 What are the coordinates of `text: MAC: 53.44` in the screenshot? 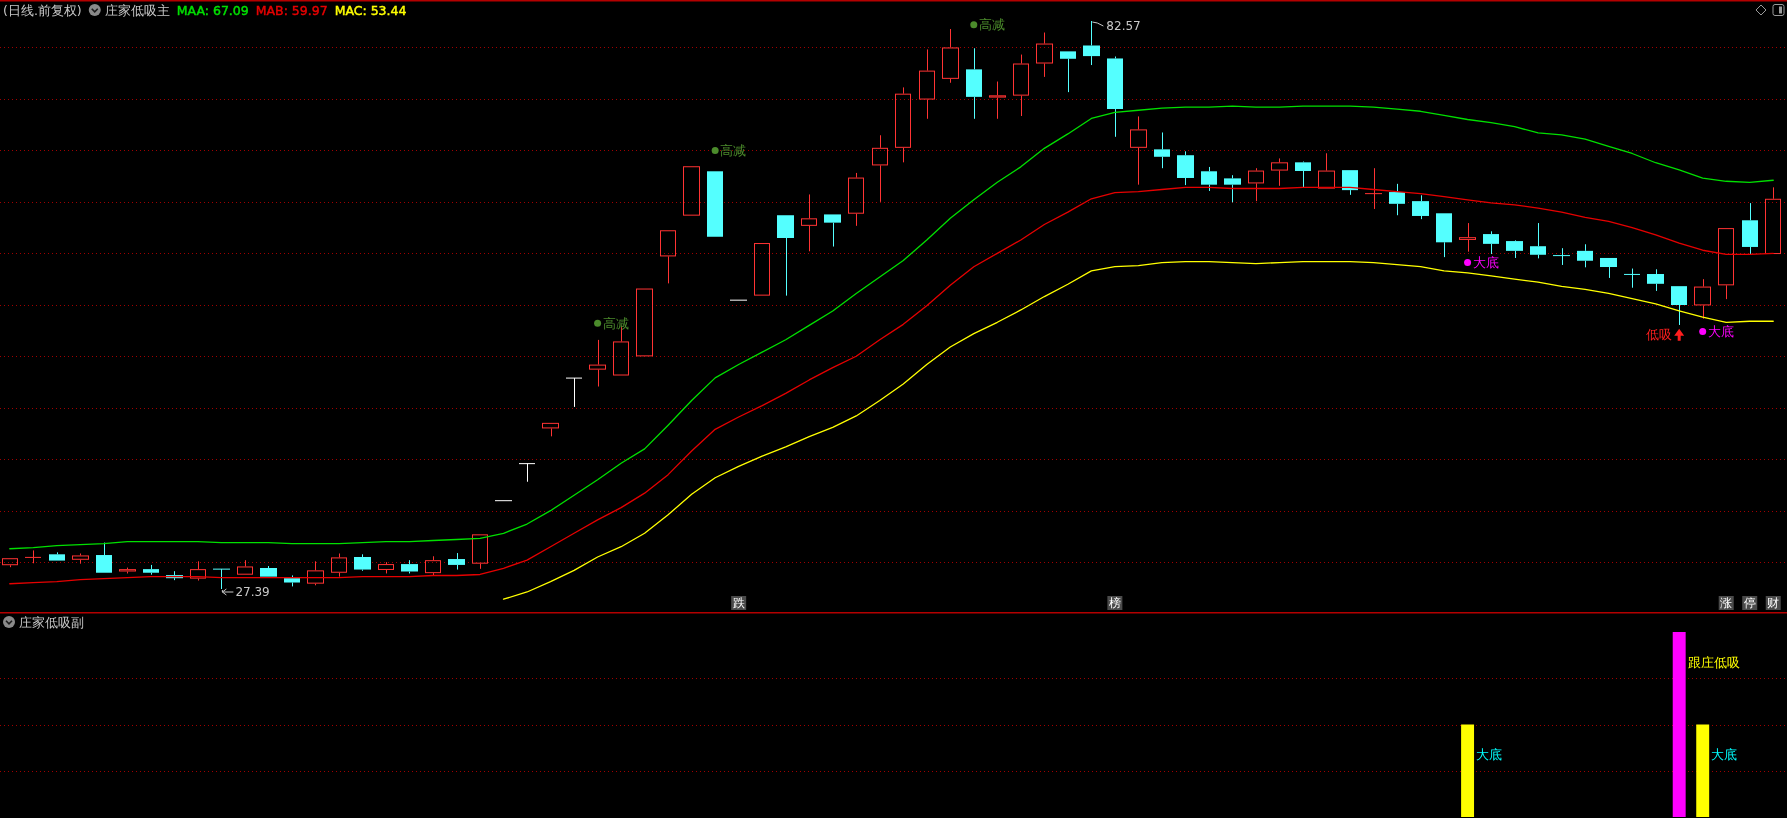 It's located at (370, 10).